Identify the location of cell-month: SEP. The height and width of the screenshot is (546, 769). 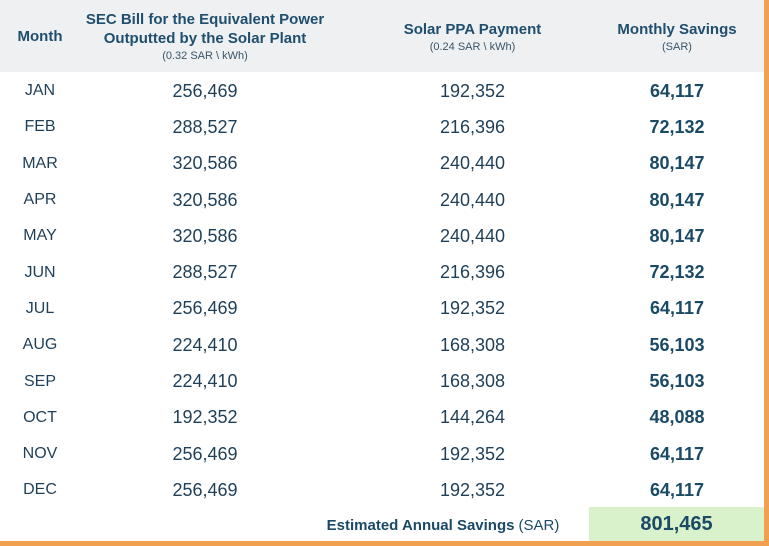
(39, 381).